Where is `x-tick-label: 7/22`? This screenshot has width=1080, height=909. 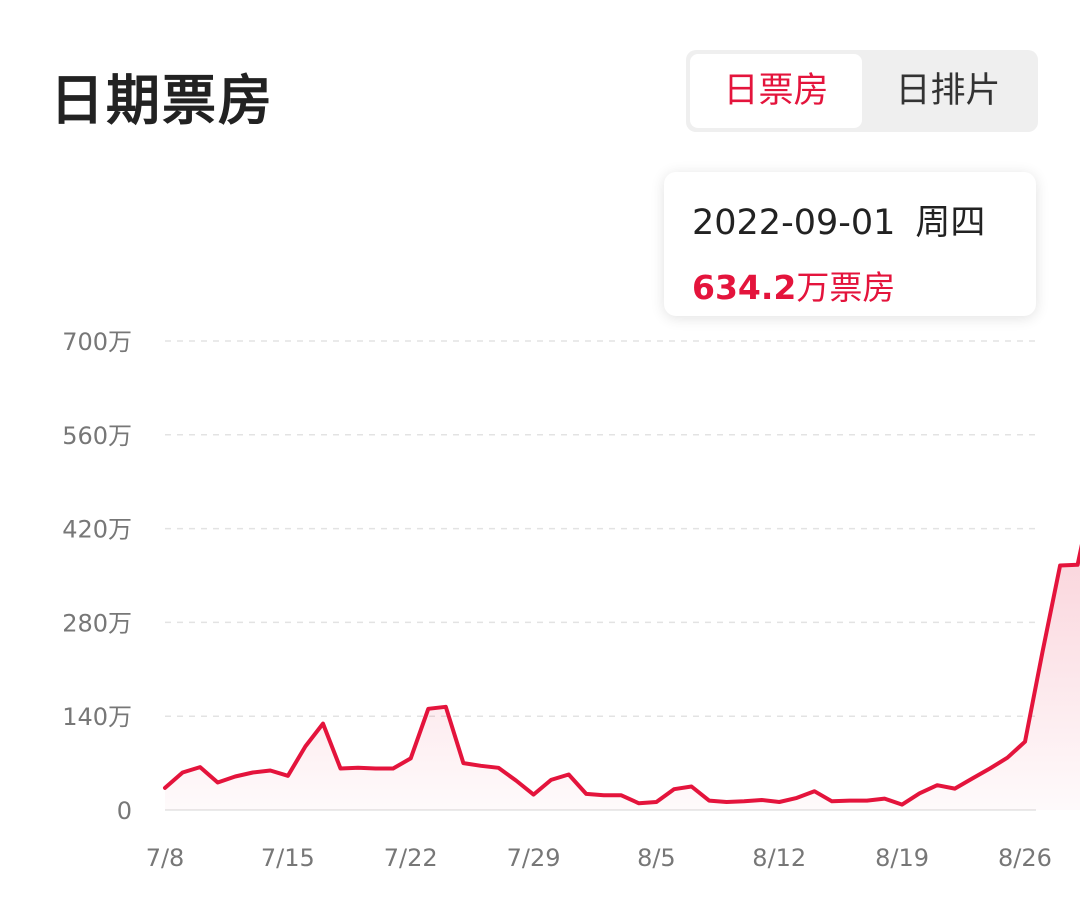
x-tick-label: 7/22 is located at coordinates (411, 858).